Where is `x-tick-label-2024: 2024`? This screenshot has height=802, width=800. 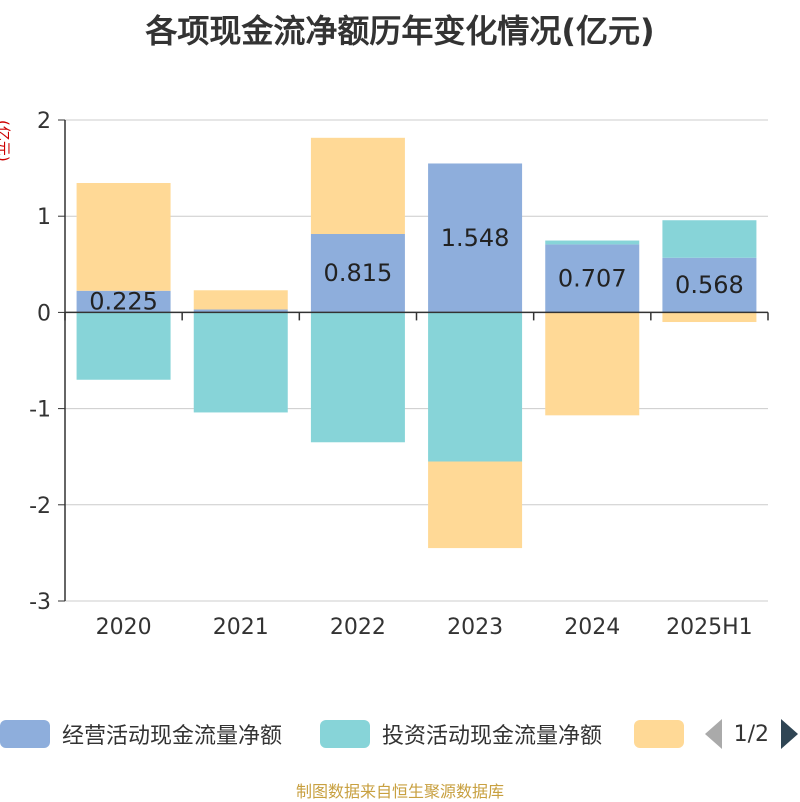
x-tick-label-2024: 2024 is located at coordinates (592, 627).